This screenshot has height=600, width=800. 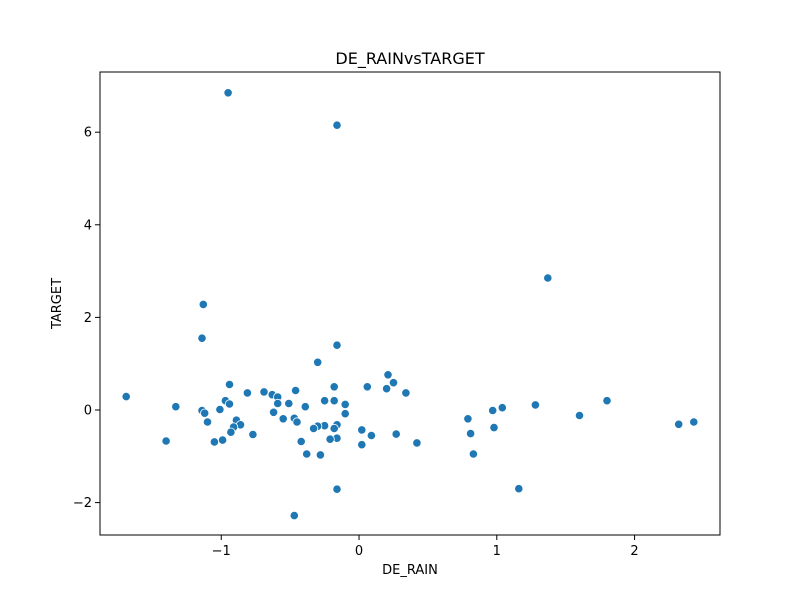 I want to click on y-axis: −2 0 2 4 6, so click(x=86, y=318).